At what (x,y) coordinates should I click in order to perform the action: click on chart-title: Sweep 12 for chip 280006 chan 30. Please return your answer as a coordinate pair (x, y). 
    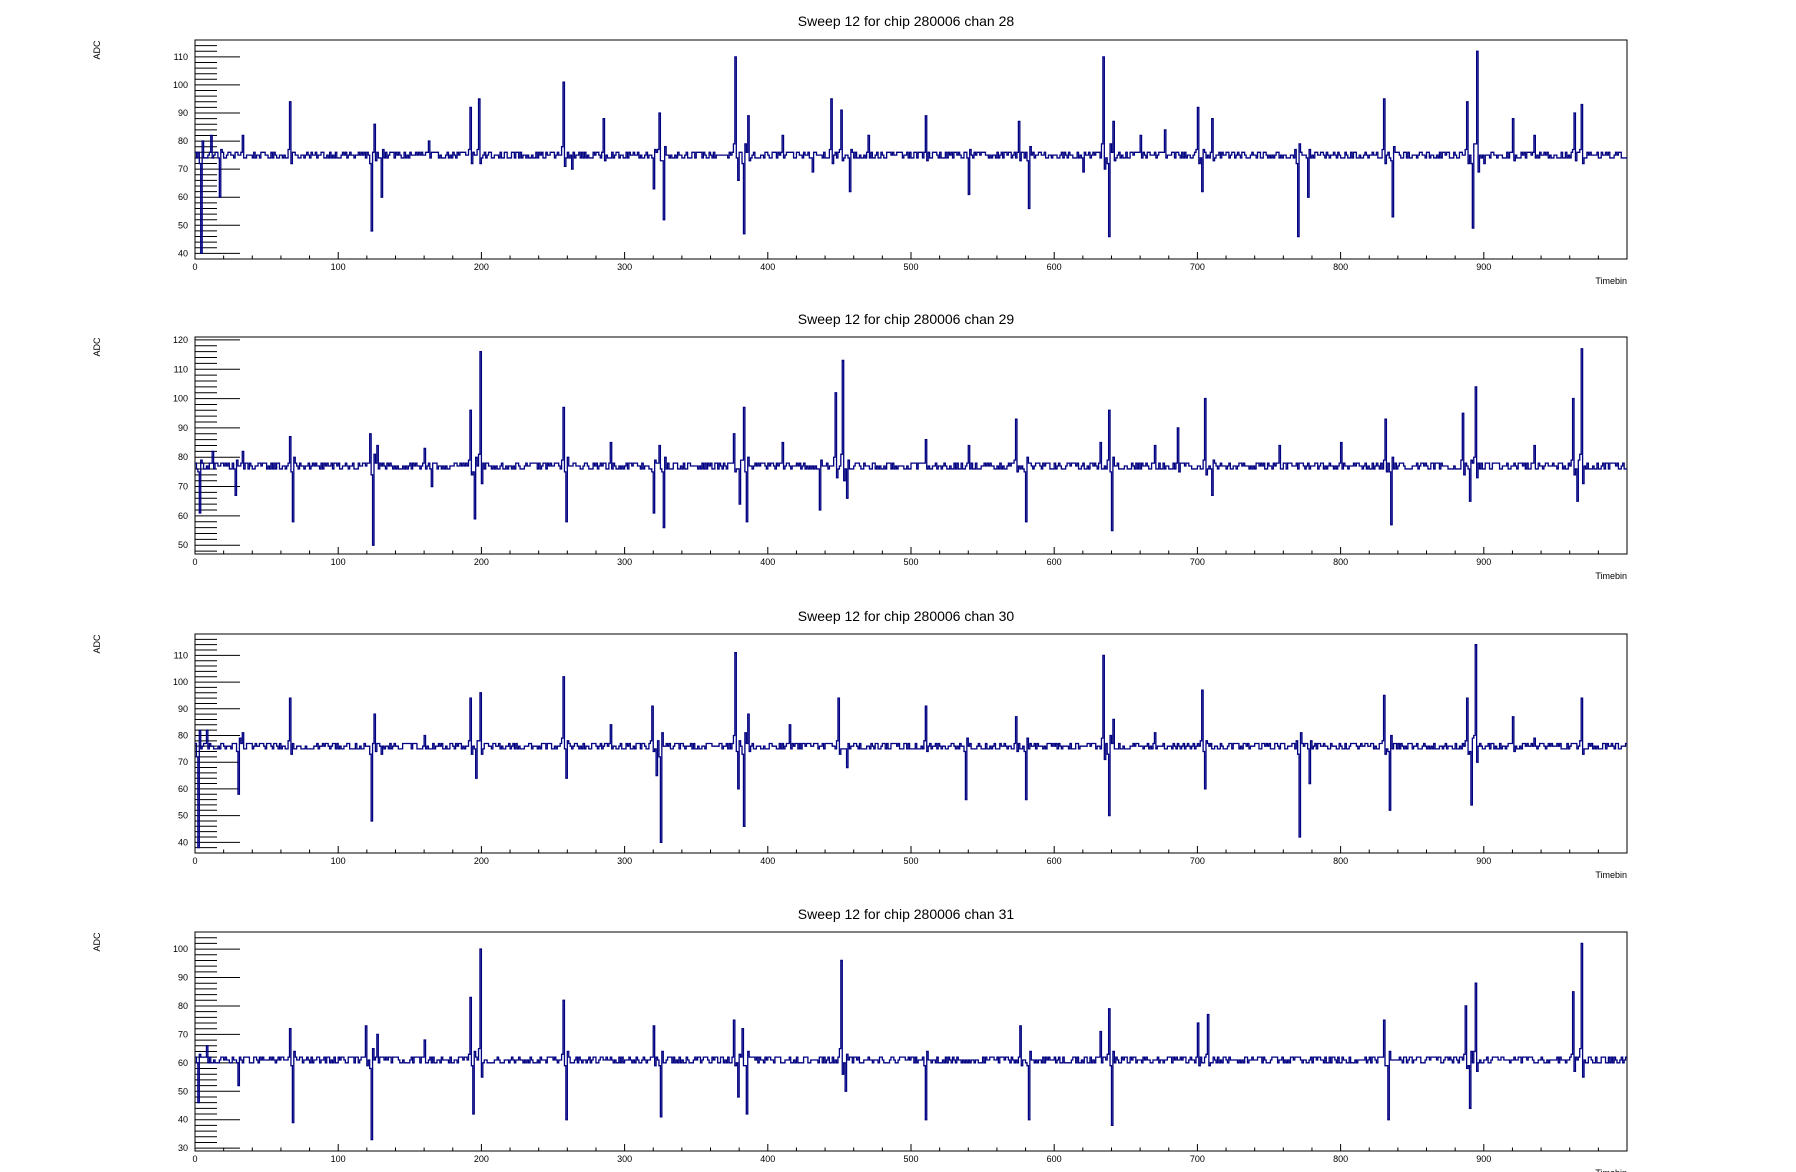
    Looking at the image, I should click on (906, 616).